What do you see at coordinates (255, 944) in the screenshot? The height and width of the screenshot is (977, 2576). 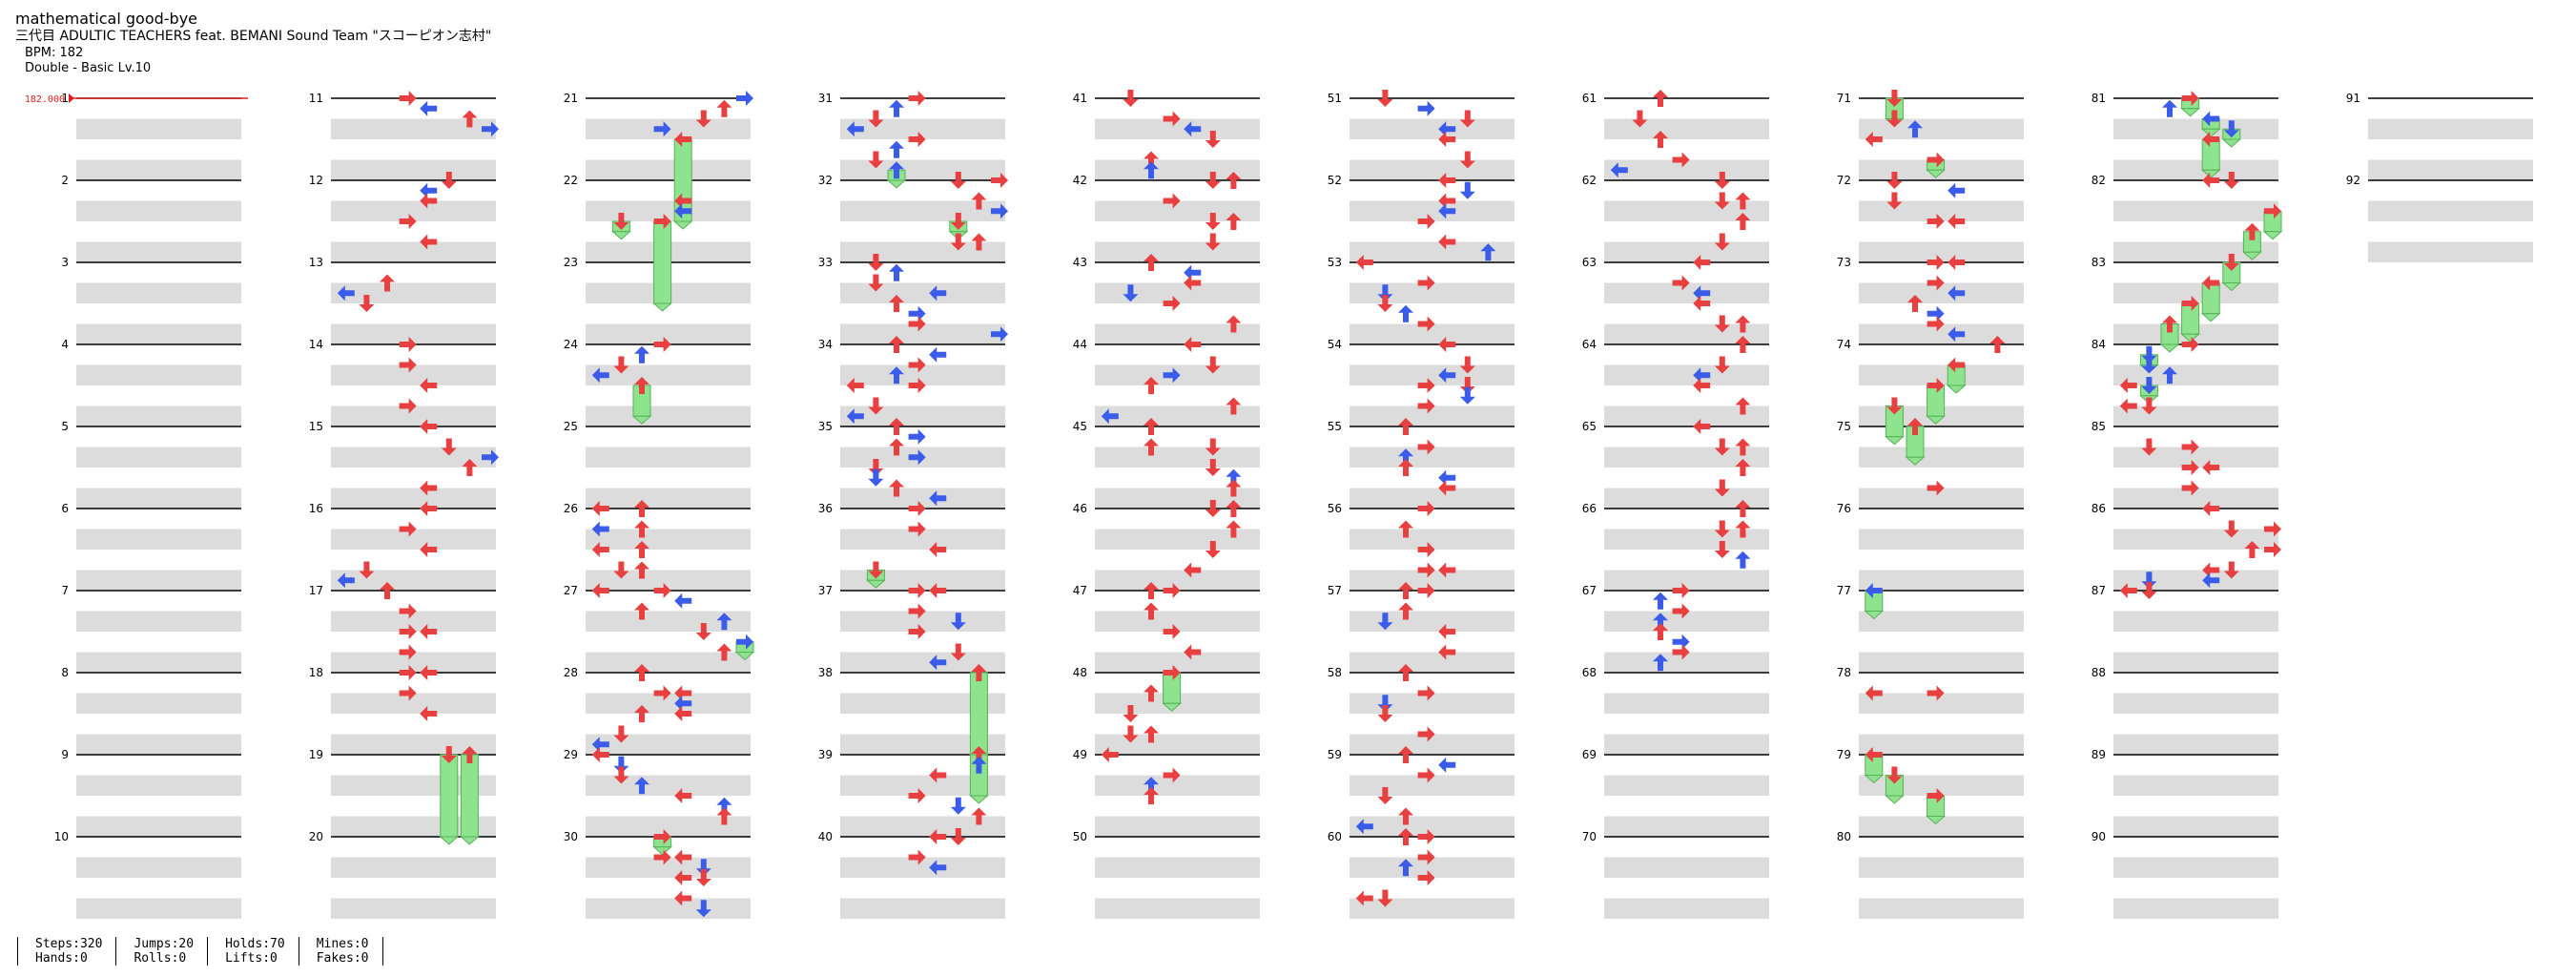 I see `holds-count: Holds:70` at bounding box center [255, 944].